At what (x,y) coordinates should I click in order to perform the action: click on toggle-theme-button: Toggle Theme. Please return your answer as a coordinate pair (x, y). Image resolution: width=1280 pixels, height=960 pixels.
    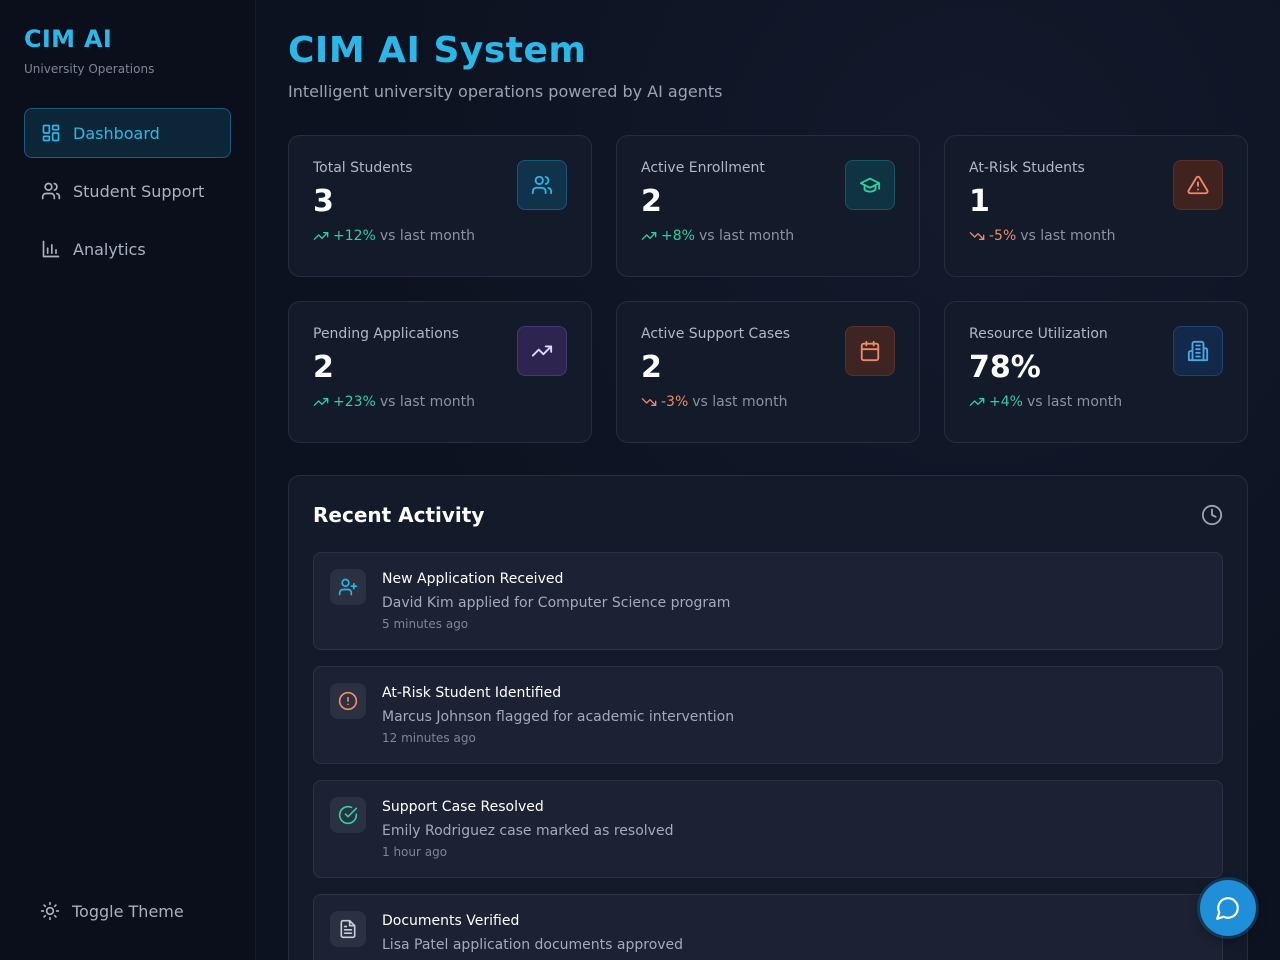
    Looking at the image, I should click on (128, 911).